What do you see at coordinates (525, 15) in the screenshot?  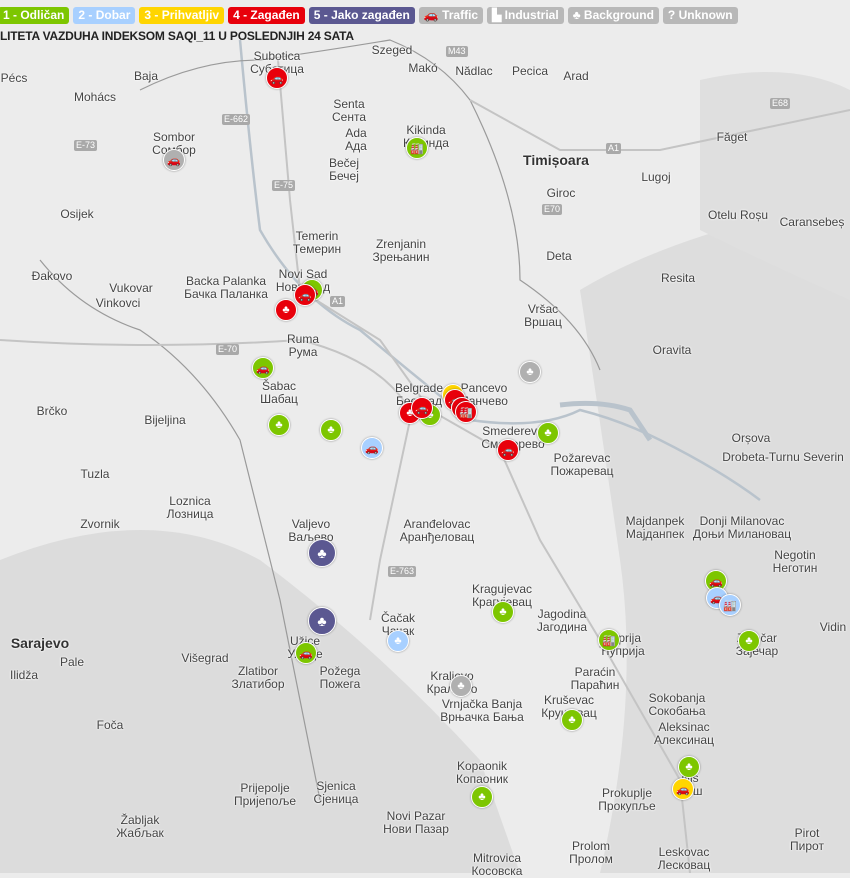 I see `legend-item-7: ▙ Industrial` at bounding box center [525, 15].